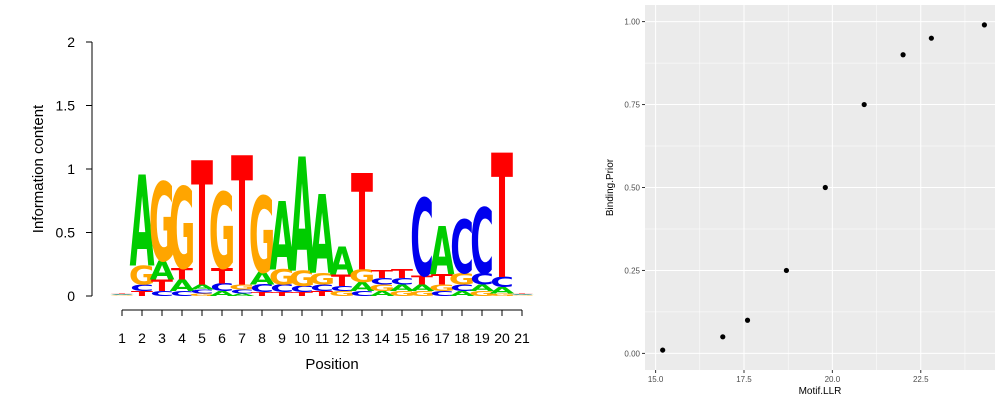  What do you see at coordinates (656, 379) in the screenshot?
I see `scatter-x-tick-label: 15.0` at bounding box center [656, 379].